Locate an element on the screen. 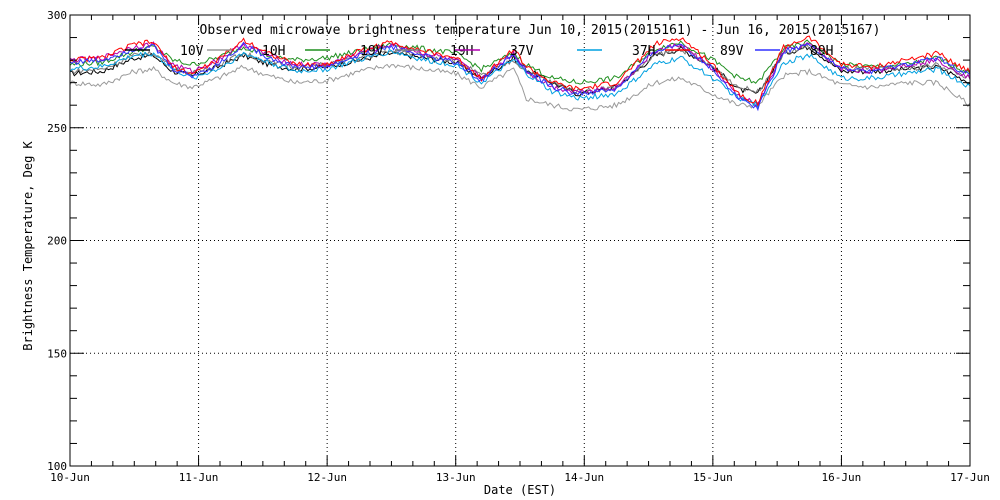 This screenshot has height=500, width=1000. legend-label-19v: 19V is located at coordinates (372, 51).